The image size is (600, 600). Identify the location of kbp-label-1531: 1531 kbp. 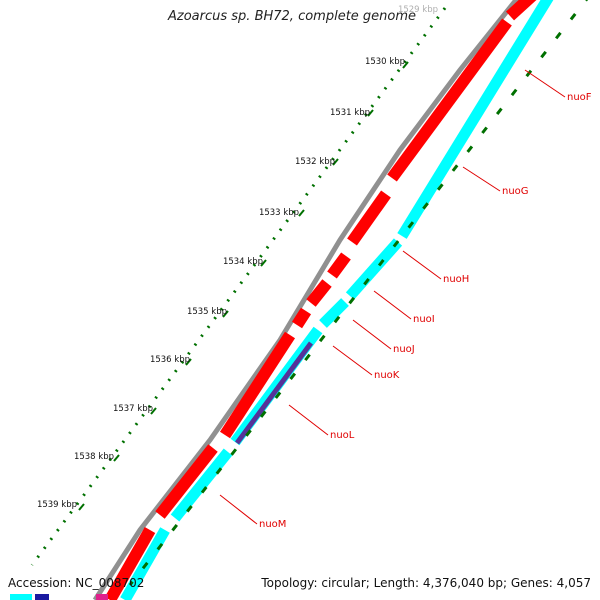
(350, 113).